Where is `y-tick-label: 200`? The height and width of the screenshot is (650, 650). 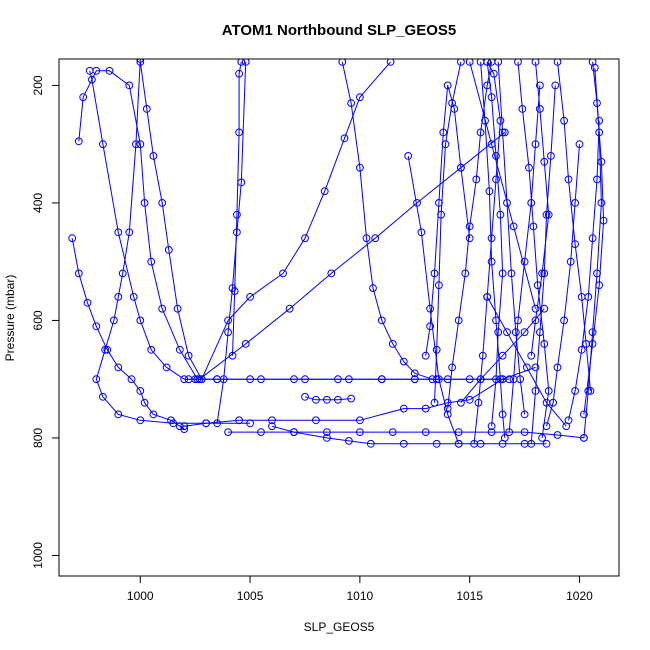 y-tick-label: 200 is located at coordinates (38, 85).